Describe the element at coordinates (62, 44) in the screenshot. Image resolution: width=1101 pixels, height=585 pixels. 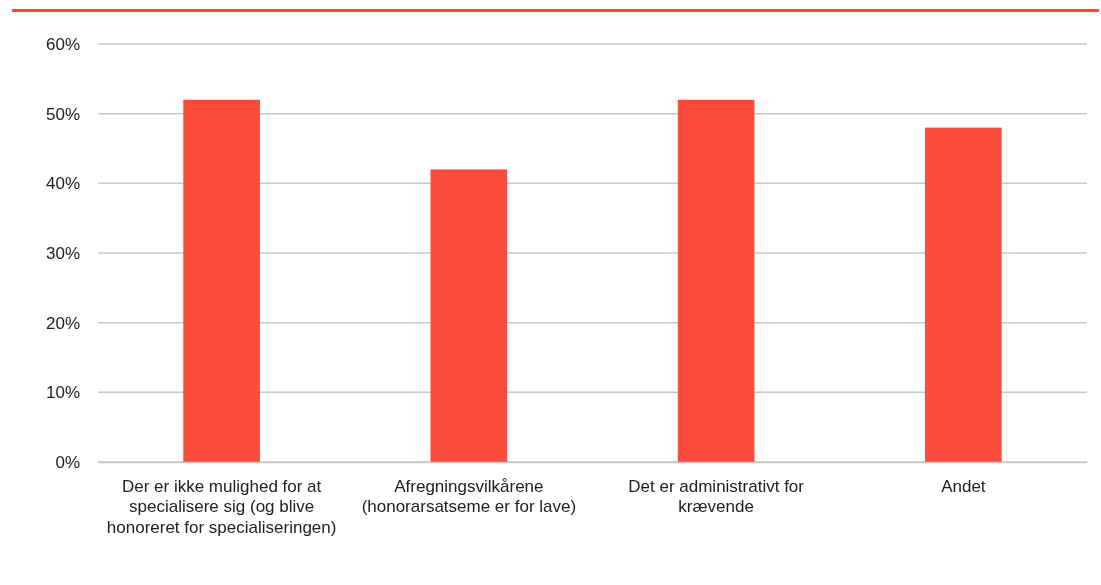
I see `y-tick-label: 60%` at that location.